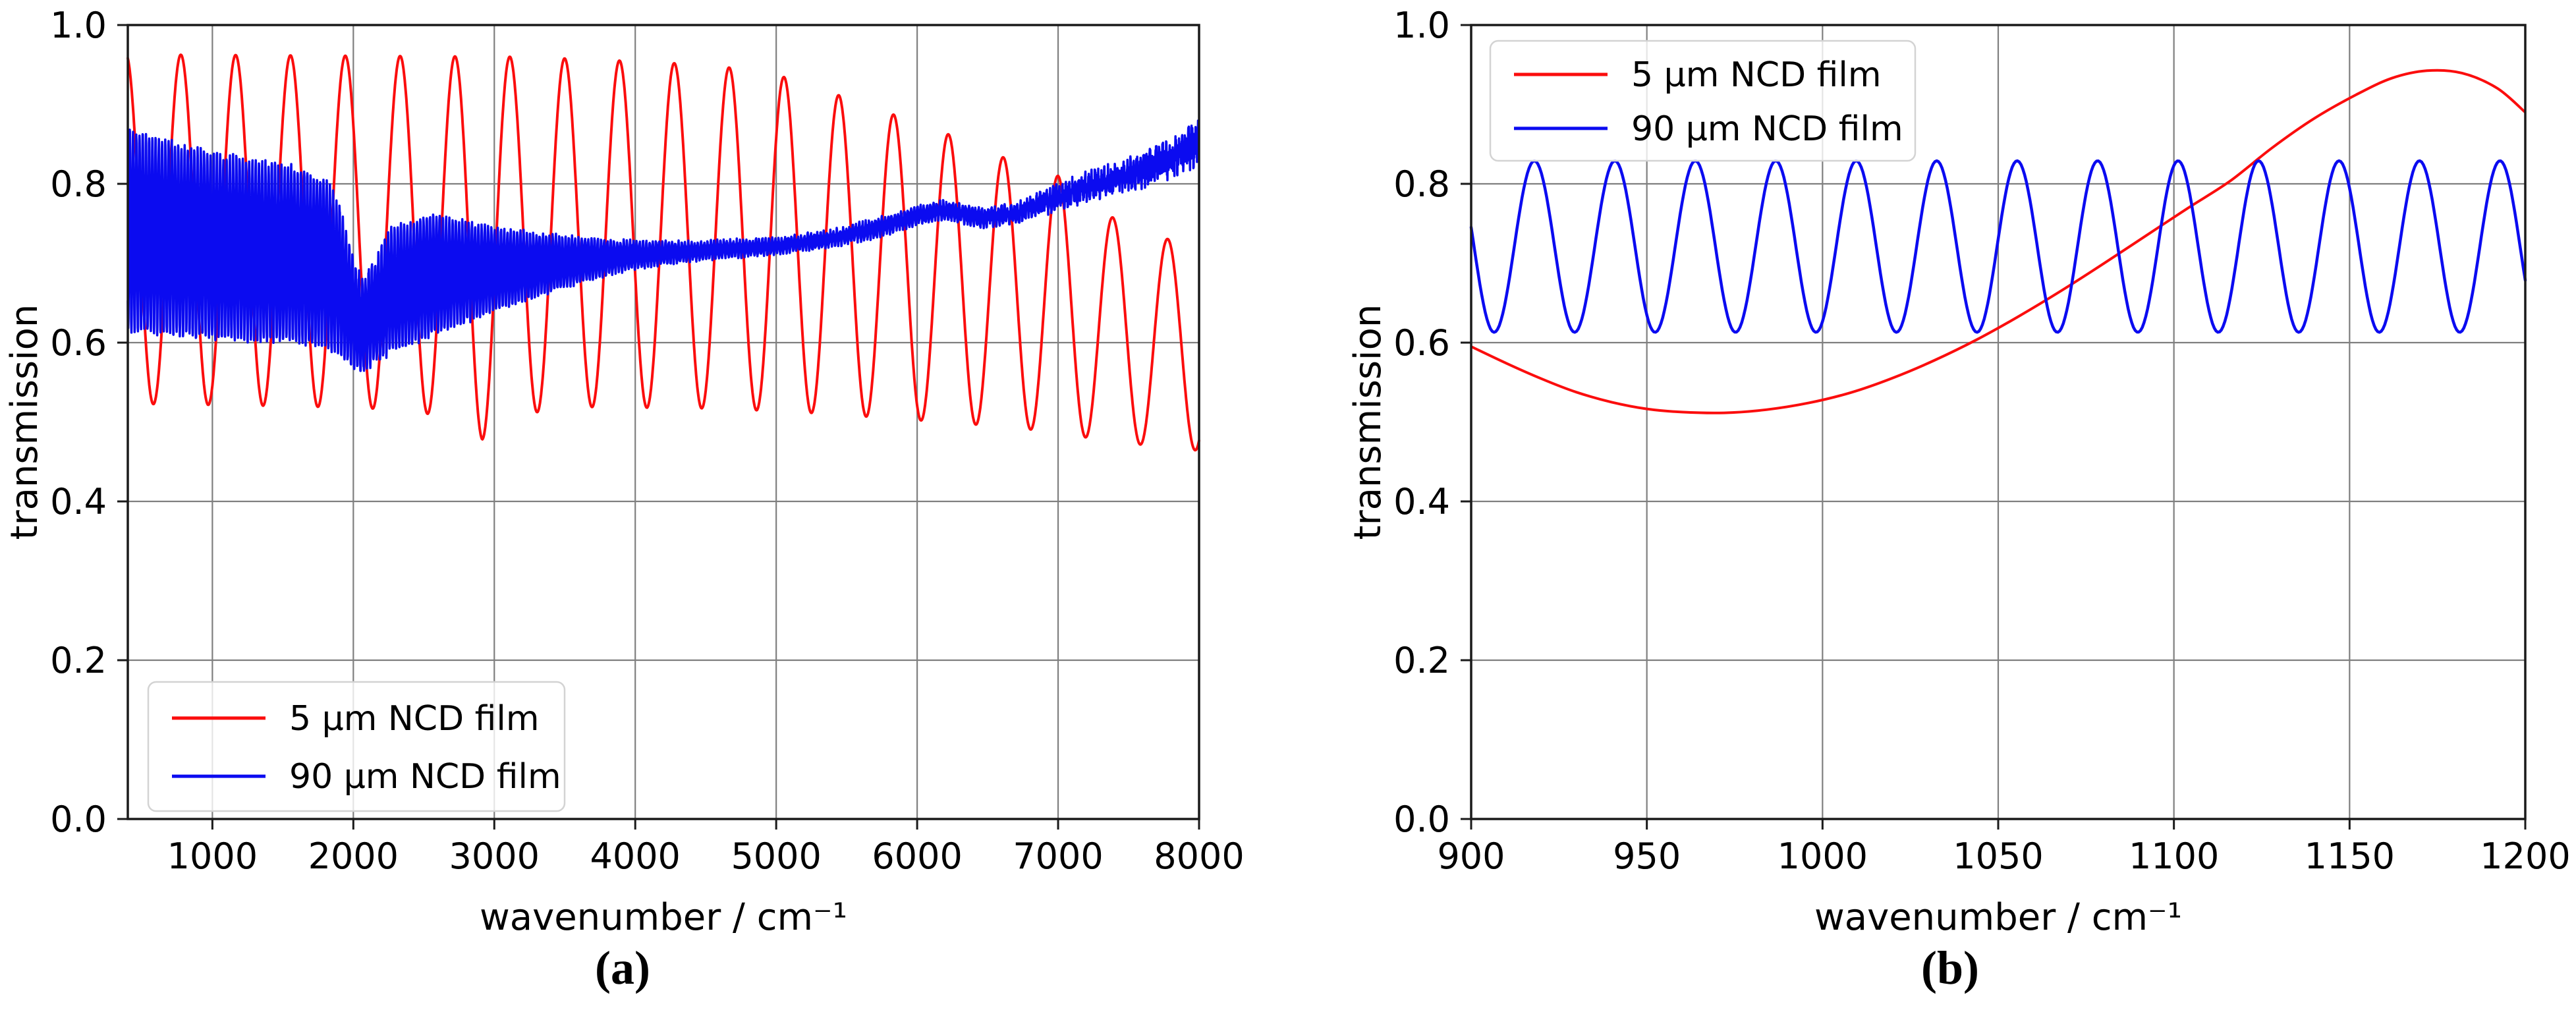  What do you see at coordinates (1647, 856) in the screenshot?
I see `x-tick-label: 950` at bounding box center [1647, 856].